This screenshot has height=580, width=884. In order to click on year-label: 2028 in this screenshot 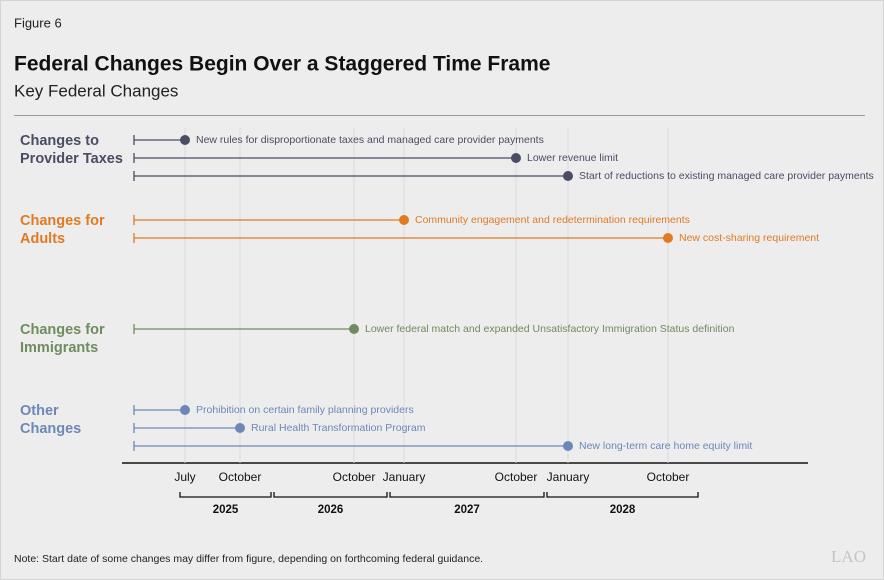, I will do `click(623, 510)`.